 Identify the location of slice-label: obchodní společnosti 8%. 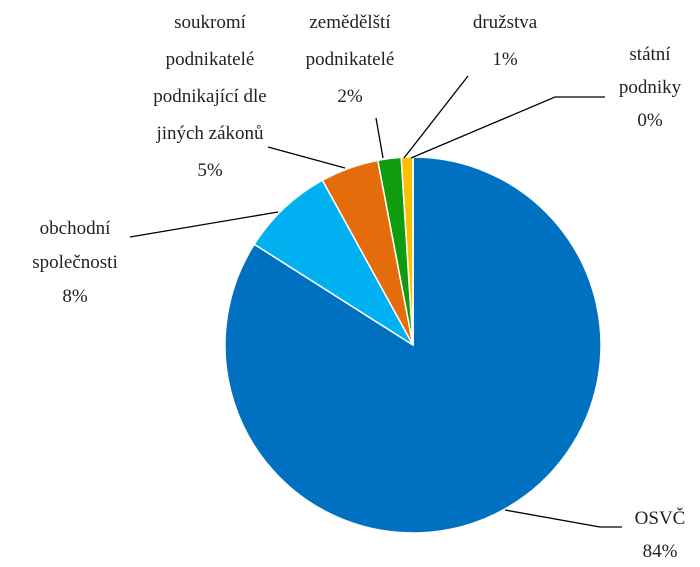
(75, 263).